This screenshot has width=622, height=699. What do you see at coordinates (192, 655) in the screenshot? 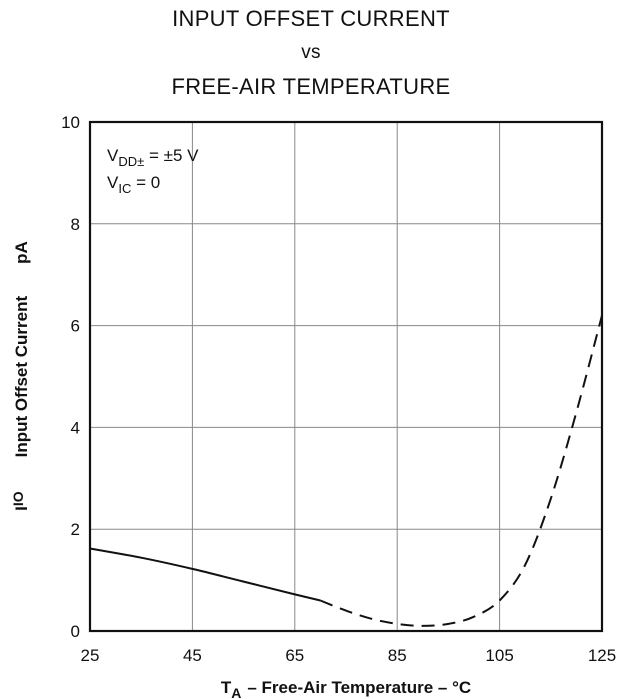
I see `x-tick-label: 45` at bounding box center [192, 655].